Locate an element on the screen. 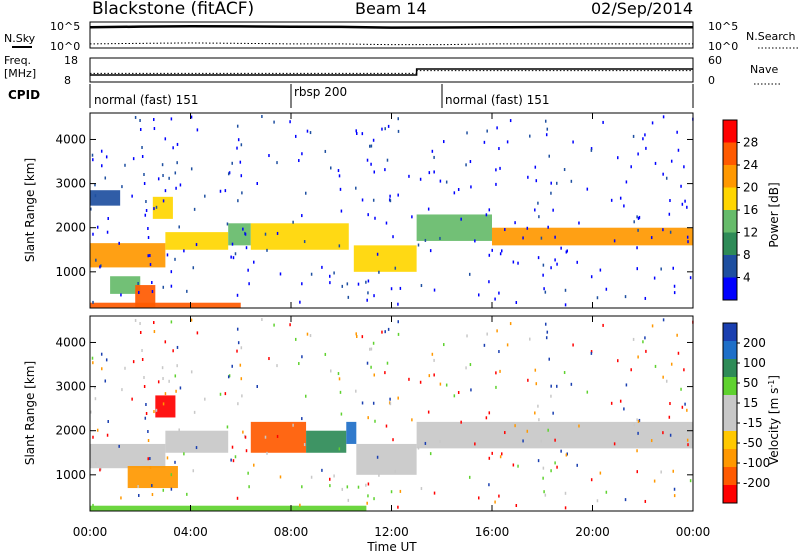  colorbar-tick-label: 12 is located at coordinates (750, 233).